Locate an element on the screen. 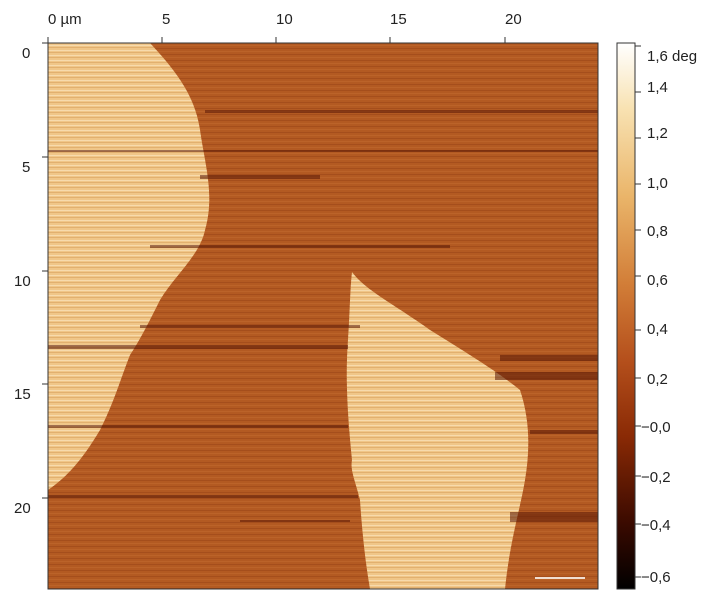 The height and width of the screenshot is (590, 721). scale-mark is located at coordinates (560, 578).